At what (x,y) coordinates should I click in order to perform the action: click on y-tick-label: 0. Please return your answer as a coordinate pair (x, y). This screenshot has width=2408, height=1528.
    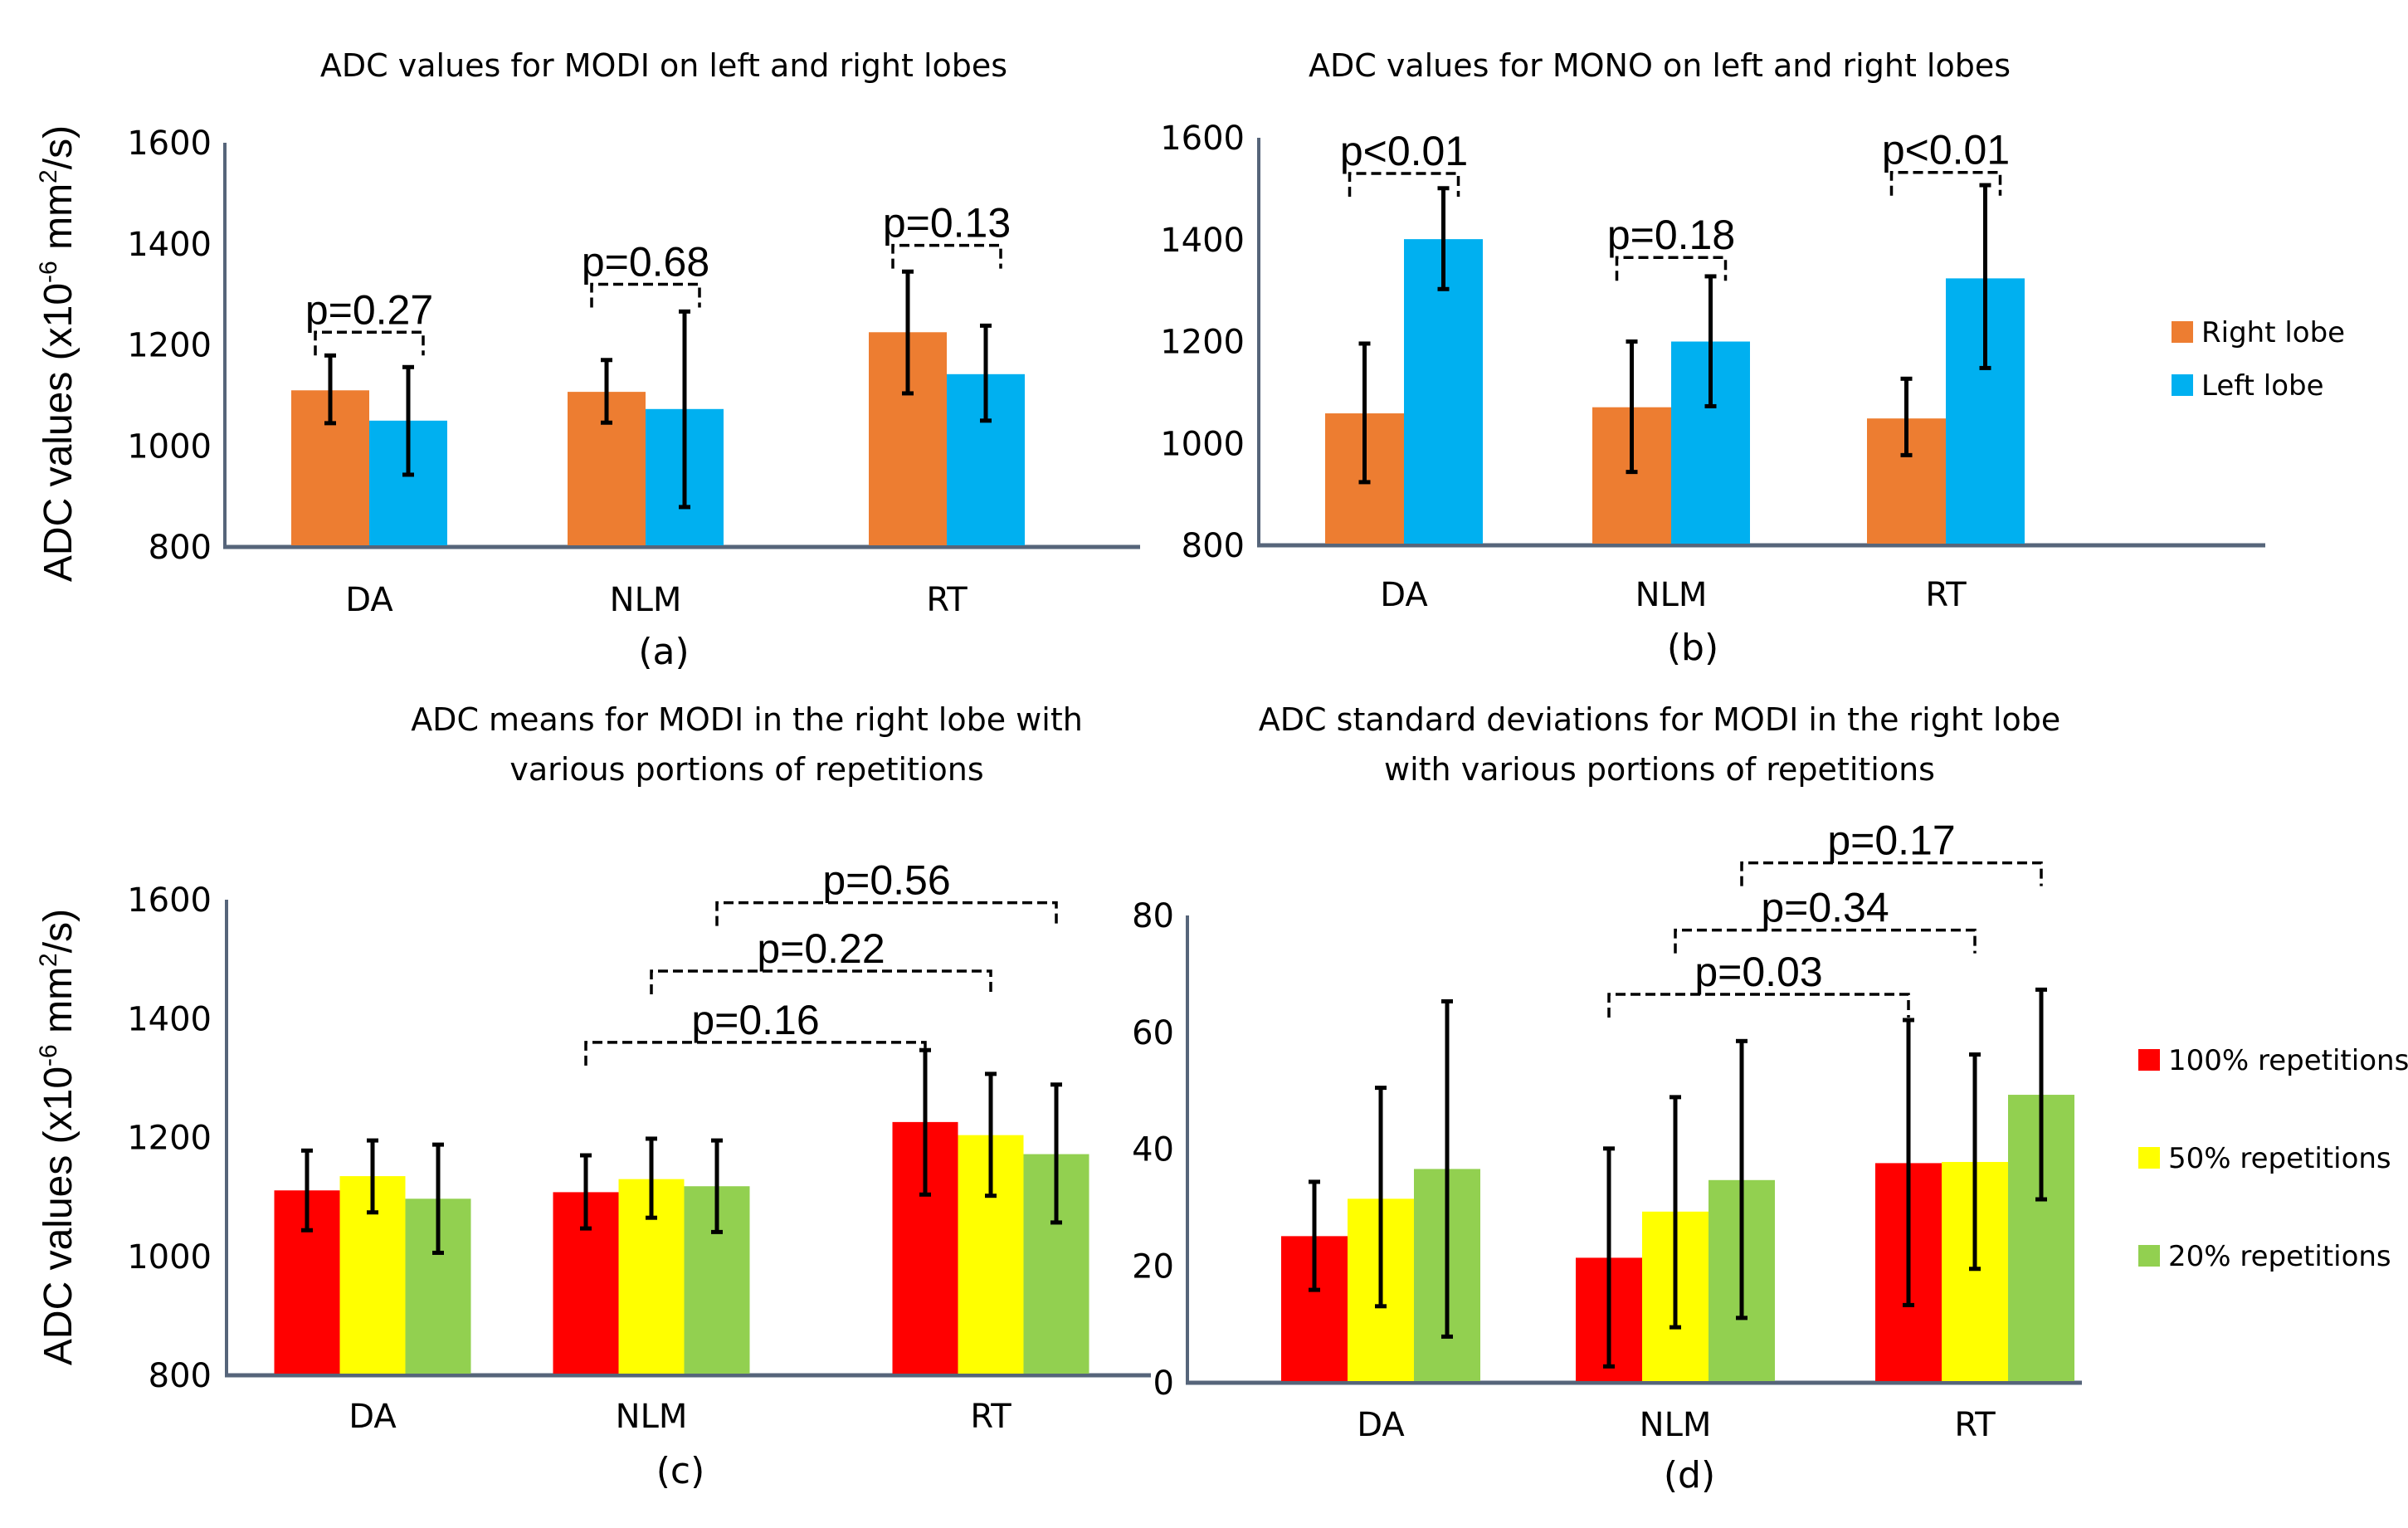
    Looking at the image, I should click on (1163, 1383).